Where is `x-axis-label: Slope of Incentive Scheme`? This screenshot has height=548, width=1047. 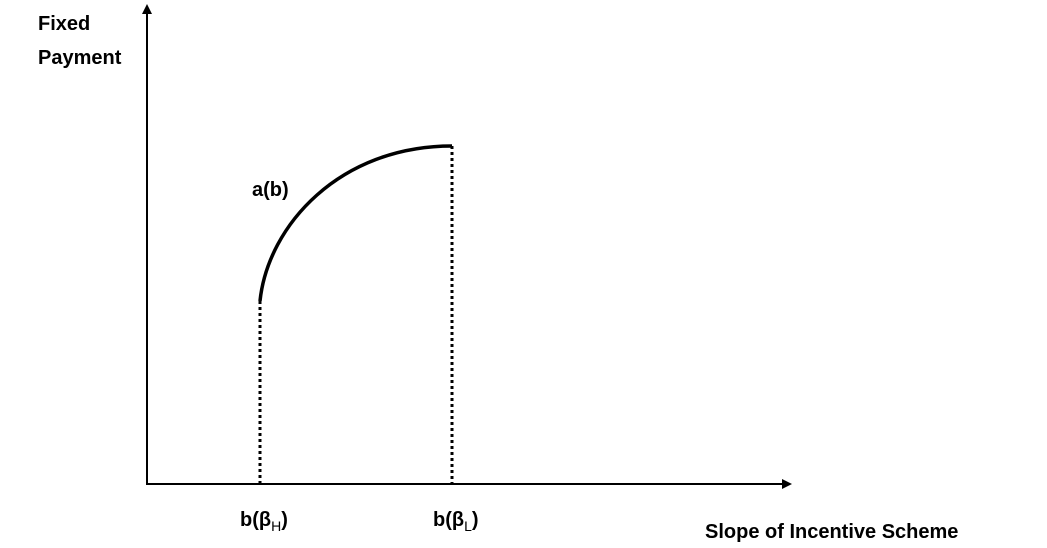
x-axis-label: Slope of Incentive Scheme is located at coordinates (831, 532).